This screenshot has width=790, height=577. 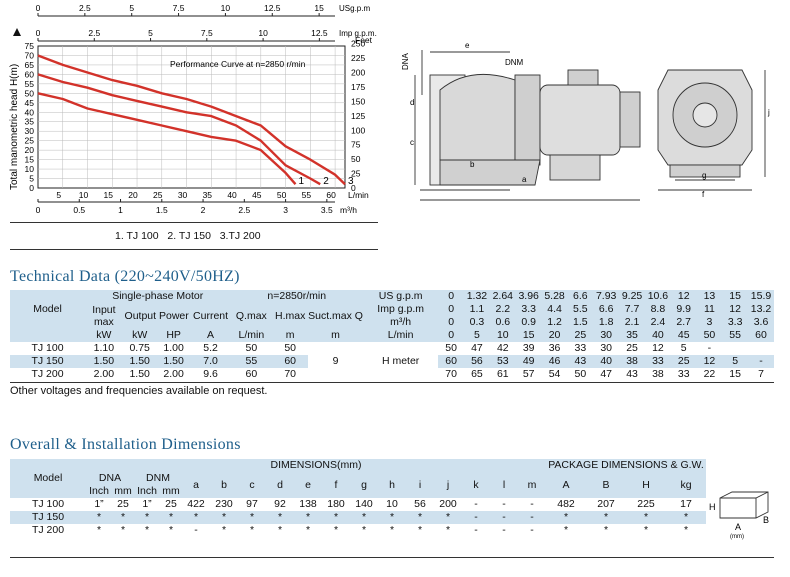 What do you see at coordinates (31, 188) in the screenshot?
I see `y-tick-label: 0` at bounding box center [31, 188].